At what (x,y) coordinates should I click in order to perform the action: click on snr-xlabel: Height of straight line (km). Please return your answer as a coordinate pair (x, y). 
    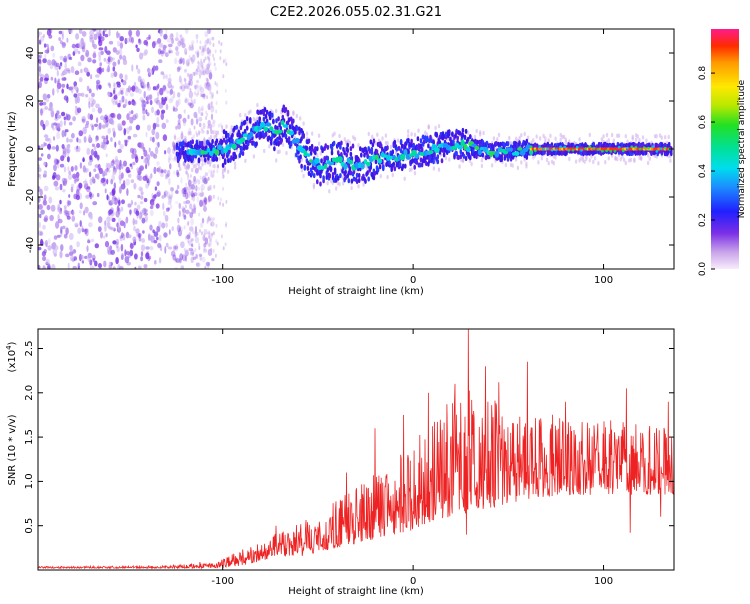
    Looking at the image, I should click on (356, 591).